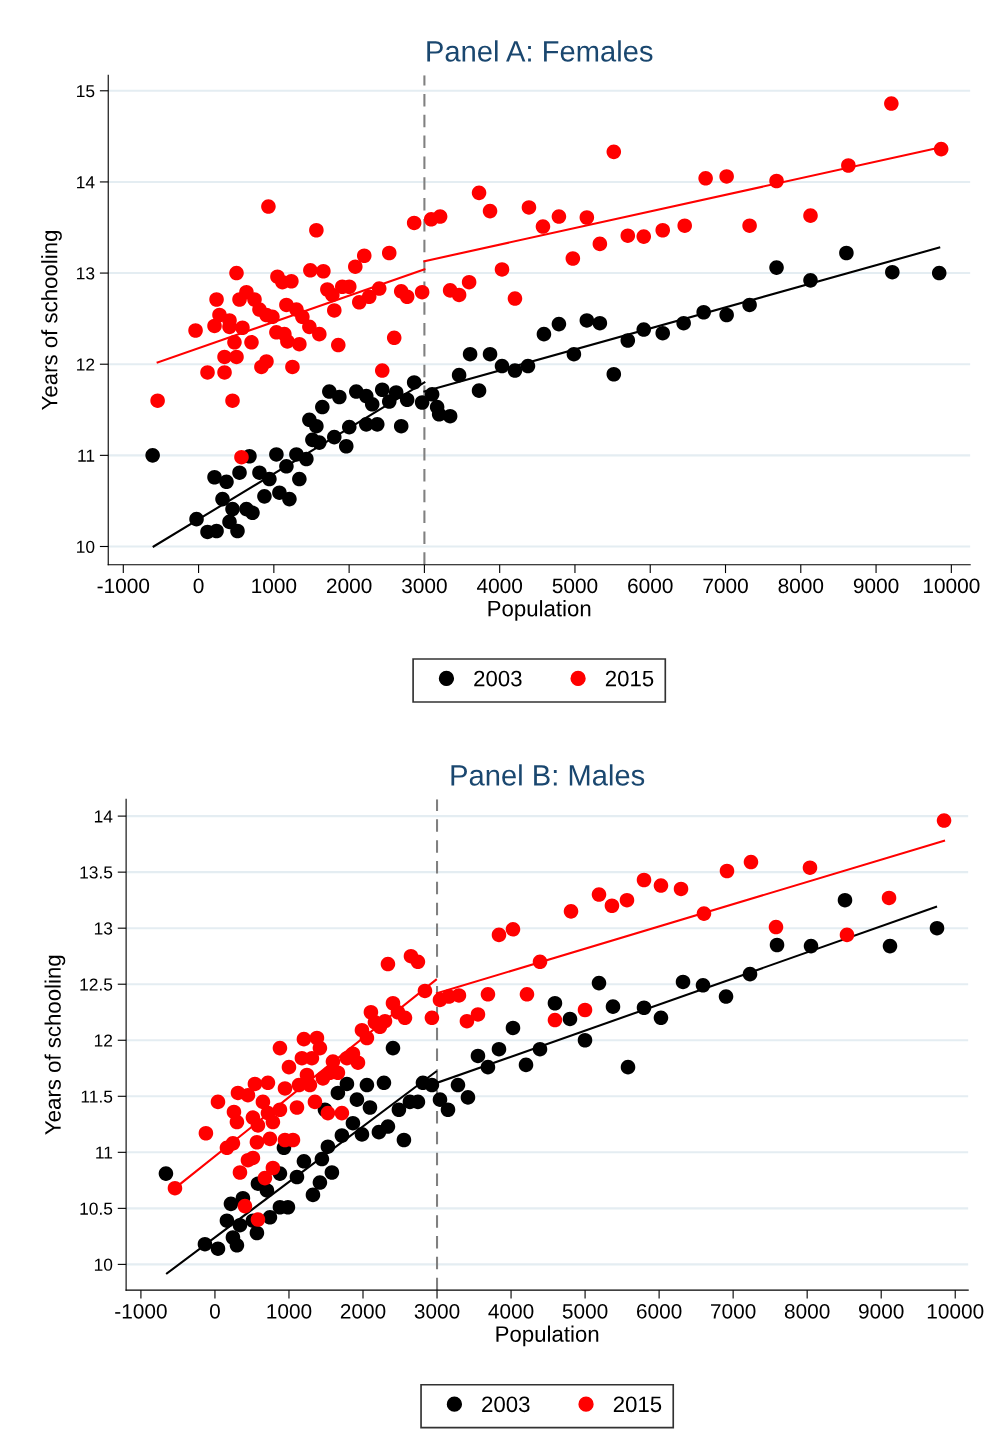  I want to click on chart-title: Panel B: Males, so click(548, 775).